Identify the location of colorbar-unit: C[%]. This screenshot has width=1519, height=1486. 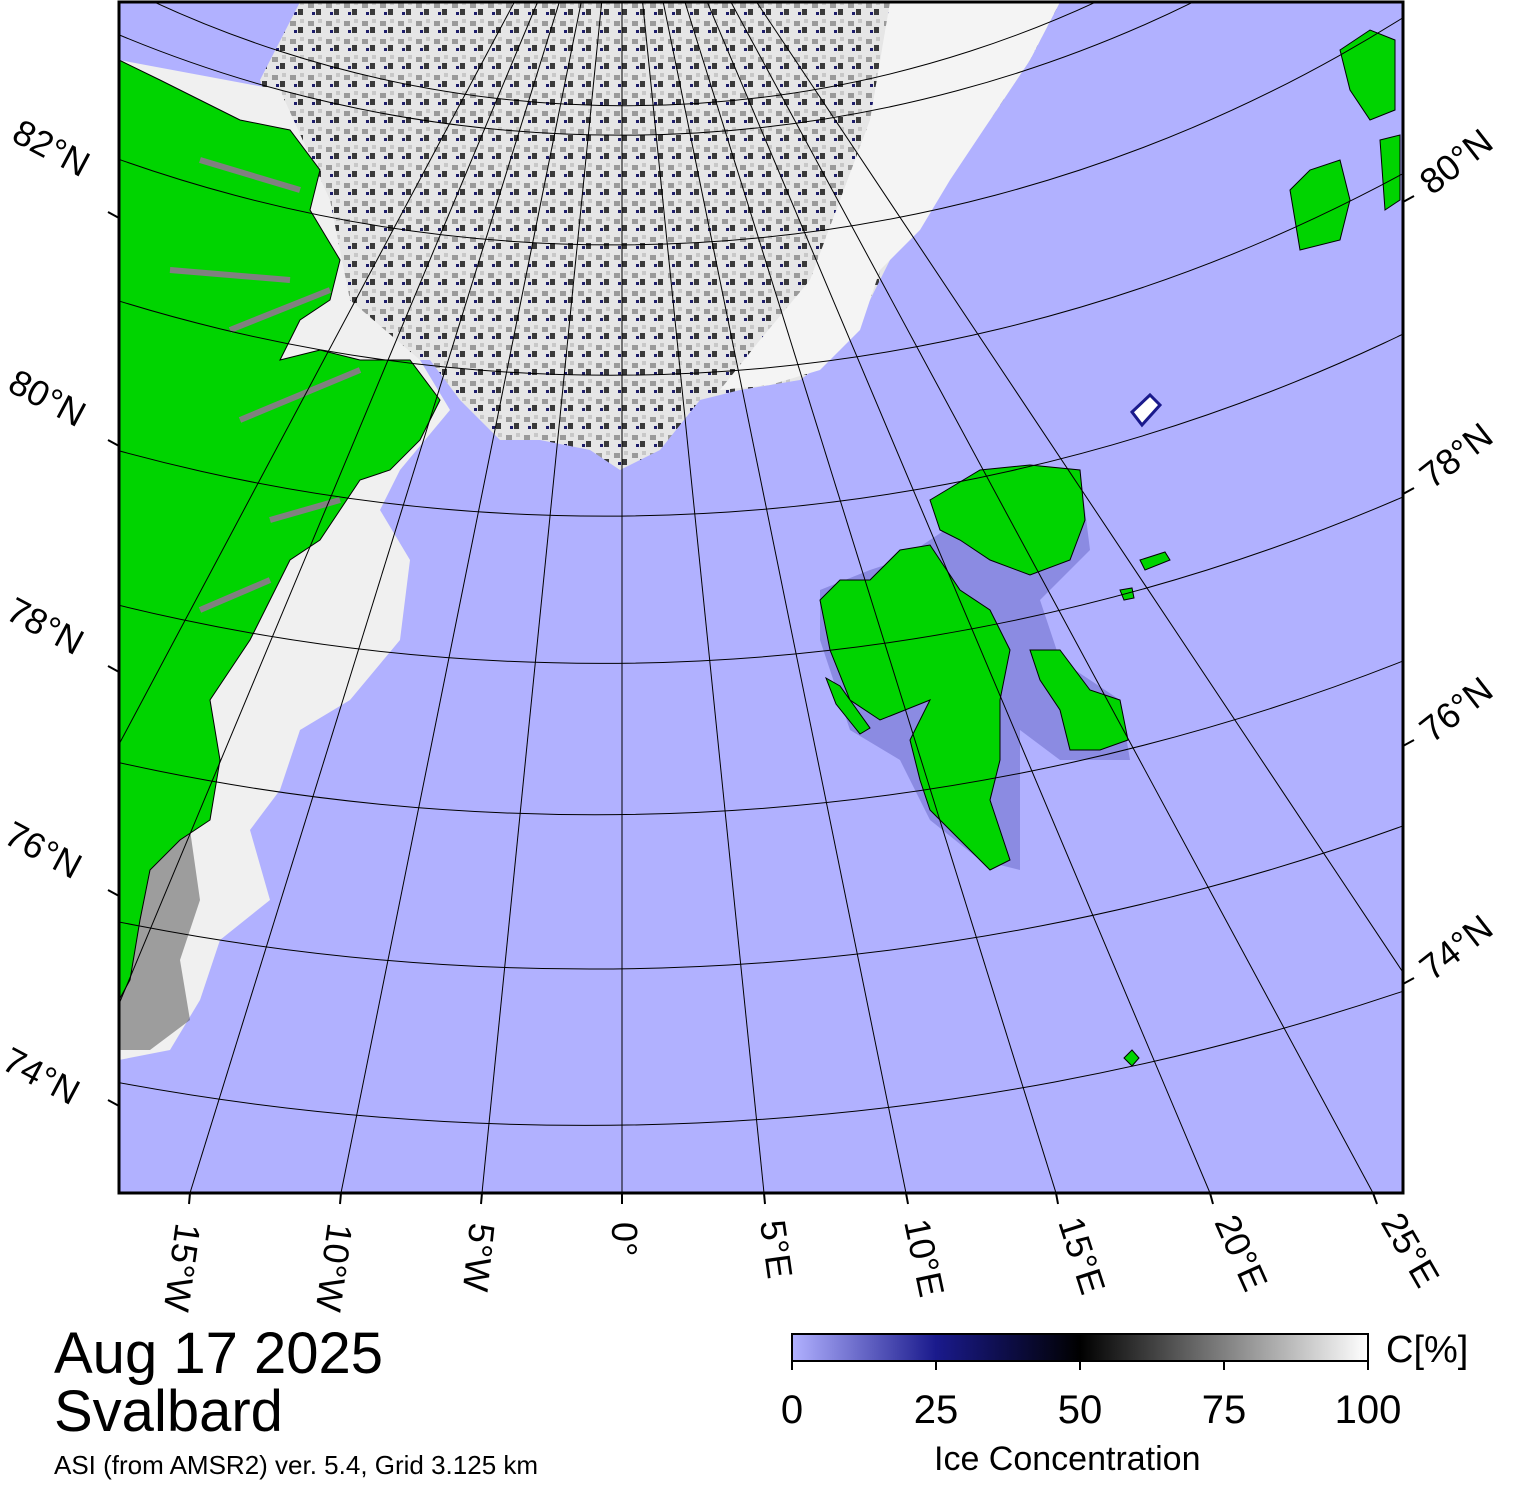
(1427, 1350).